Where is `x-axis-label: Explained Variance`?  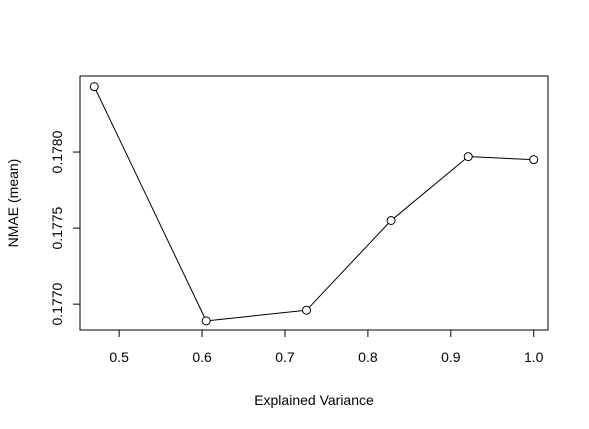
x-axis-label: Explained Variance is located at coordinates (314, 400).